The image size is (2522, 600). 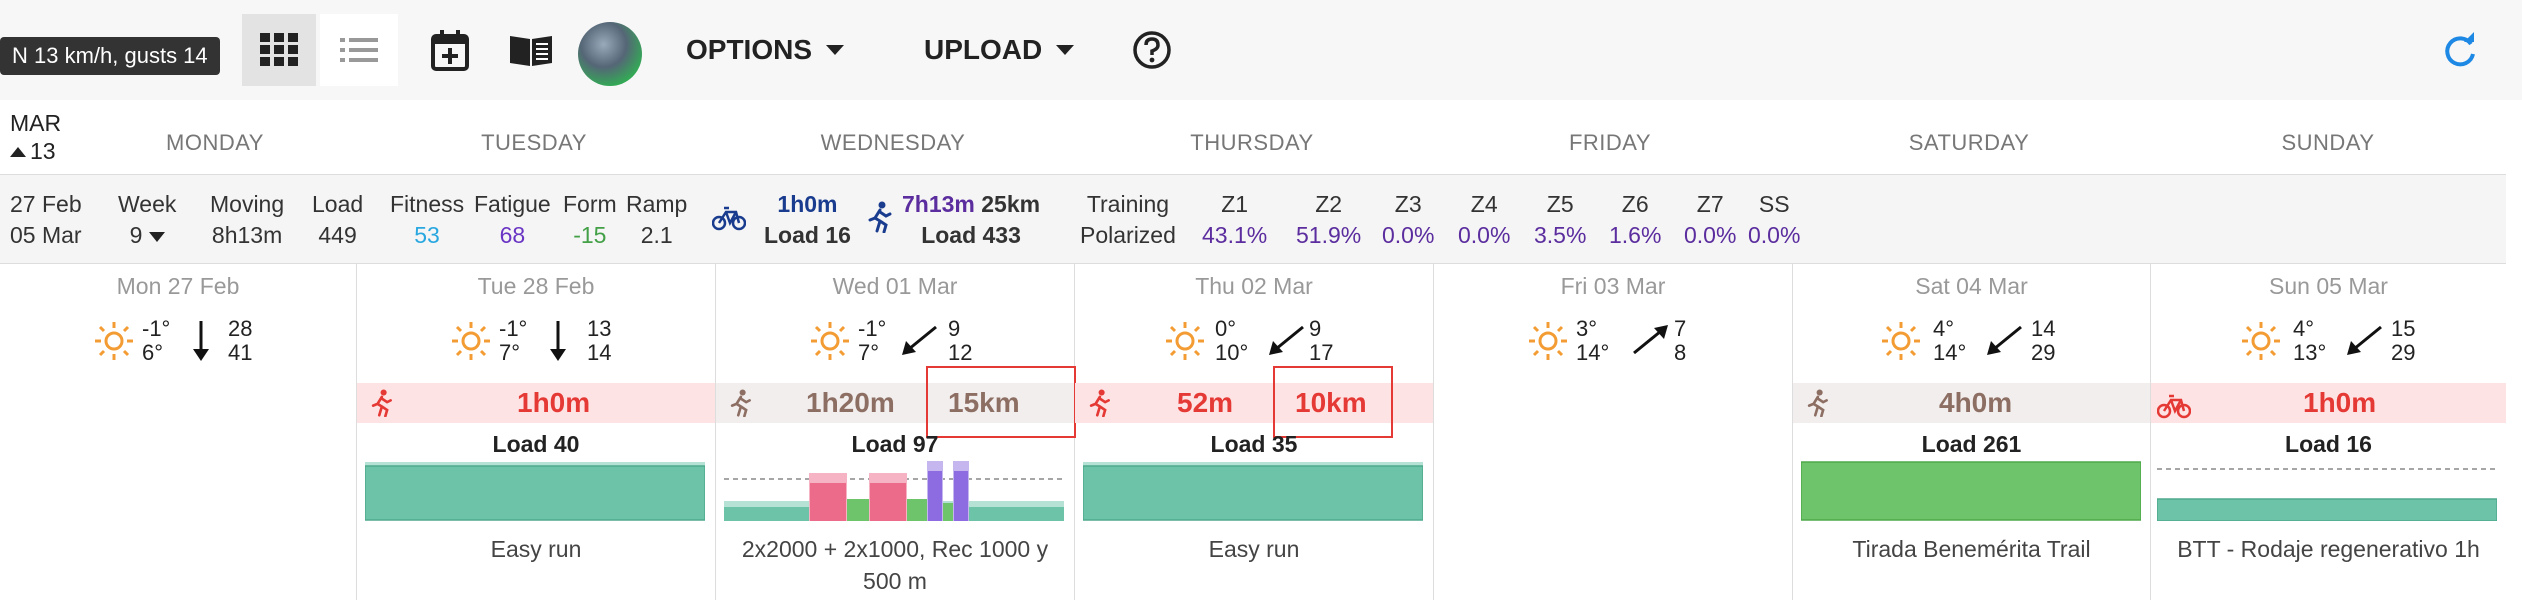 What do you see at coordinates (338, 204) in the screenshot?
I see `load-label: Load` at bounding box center [338, 204].